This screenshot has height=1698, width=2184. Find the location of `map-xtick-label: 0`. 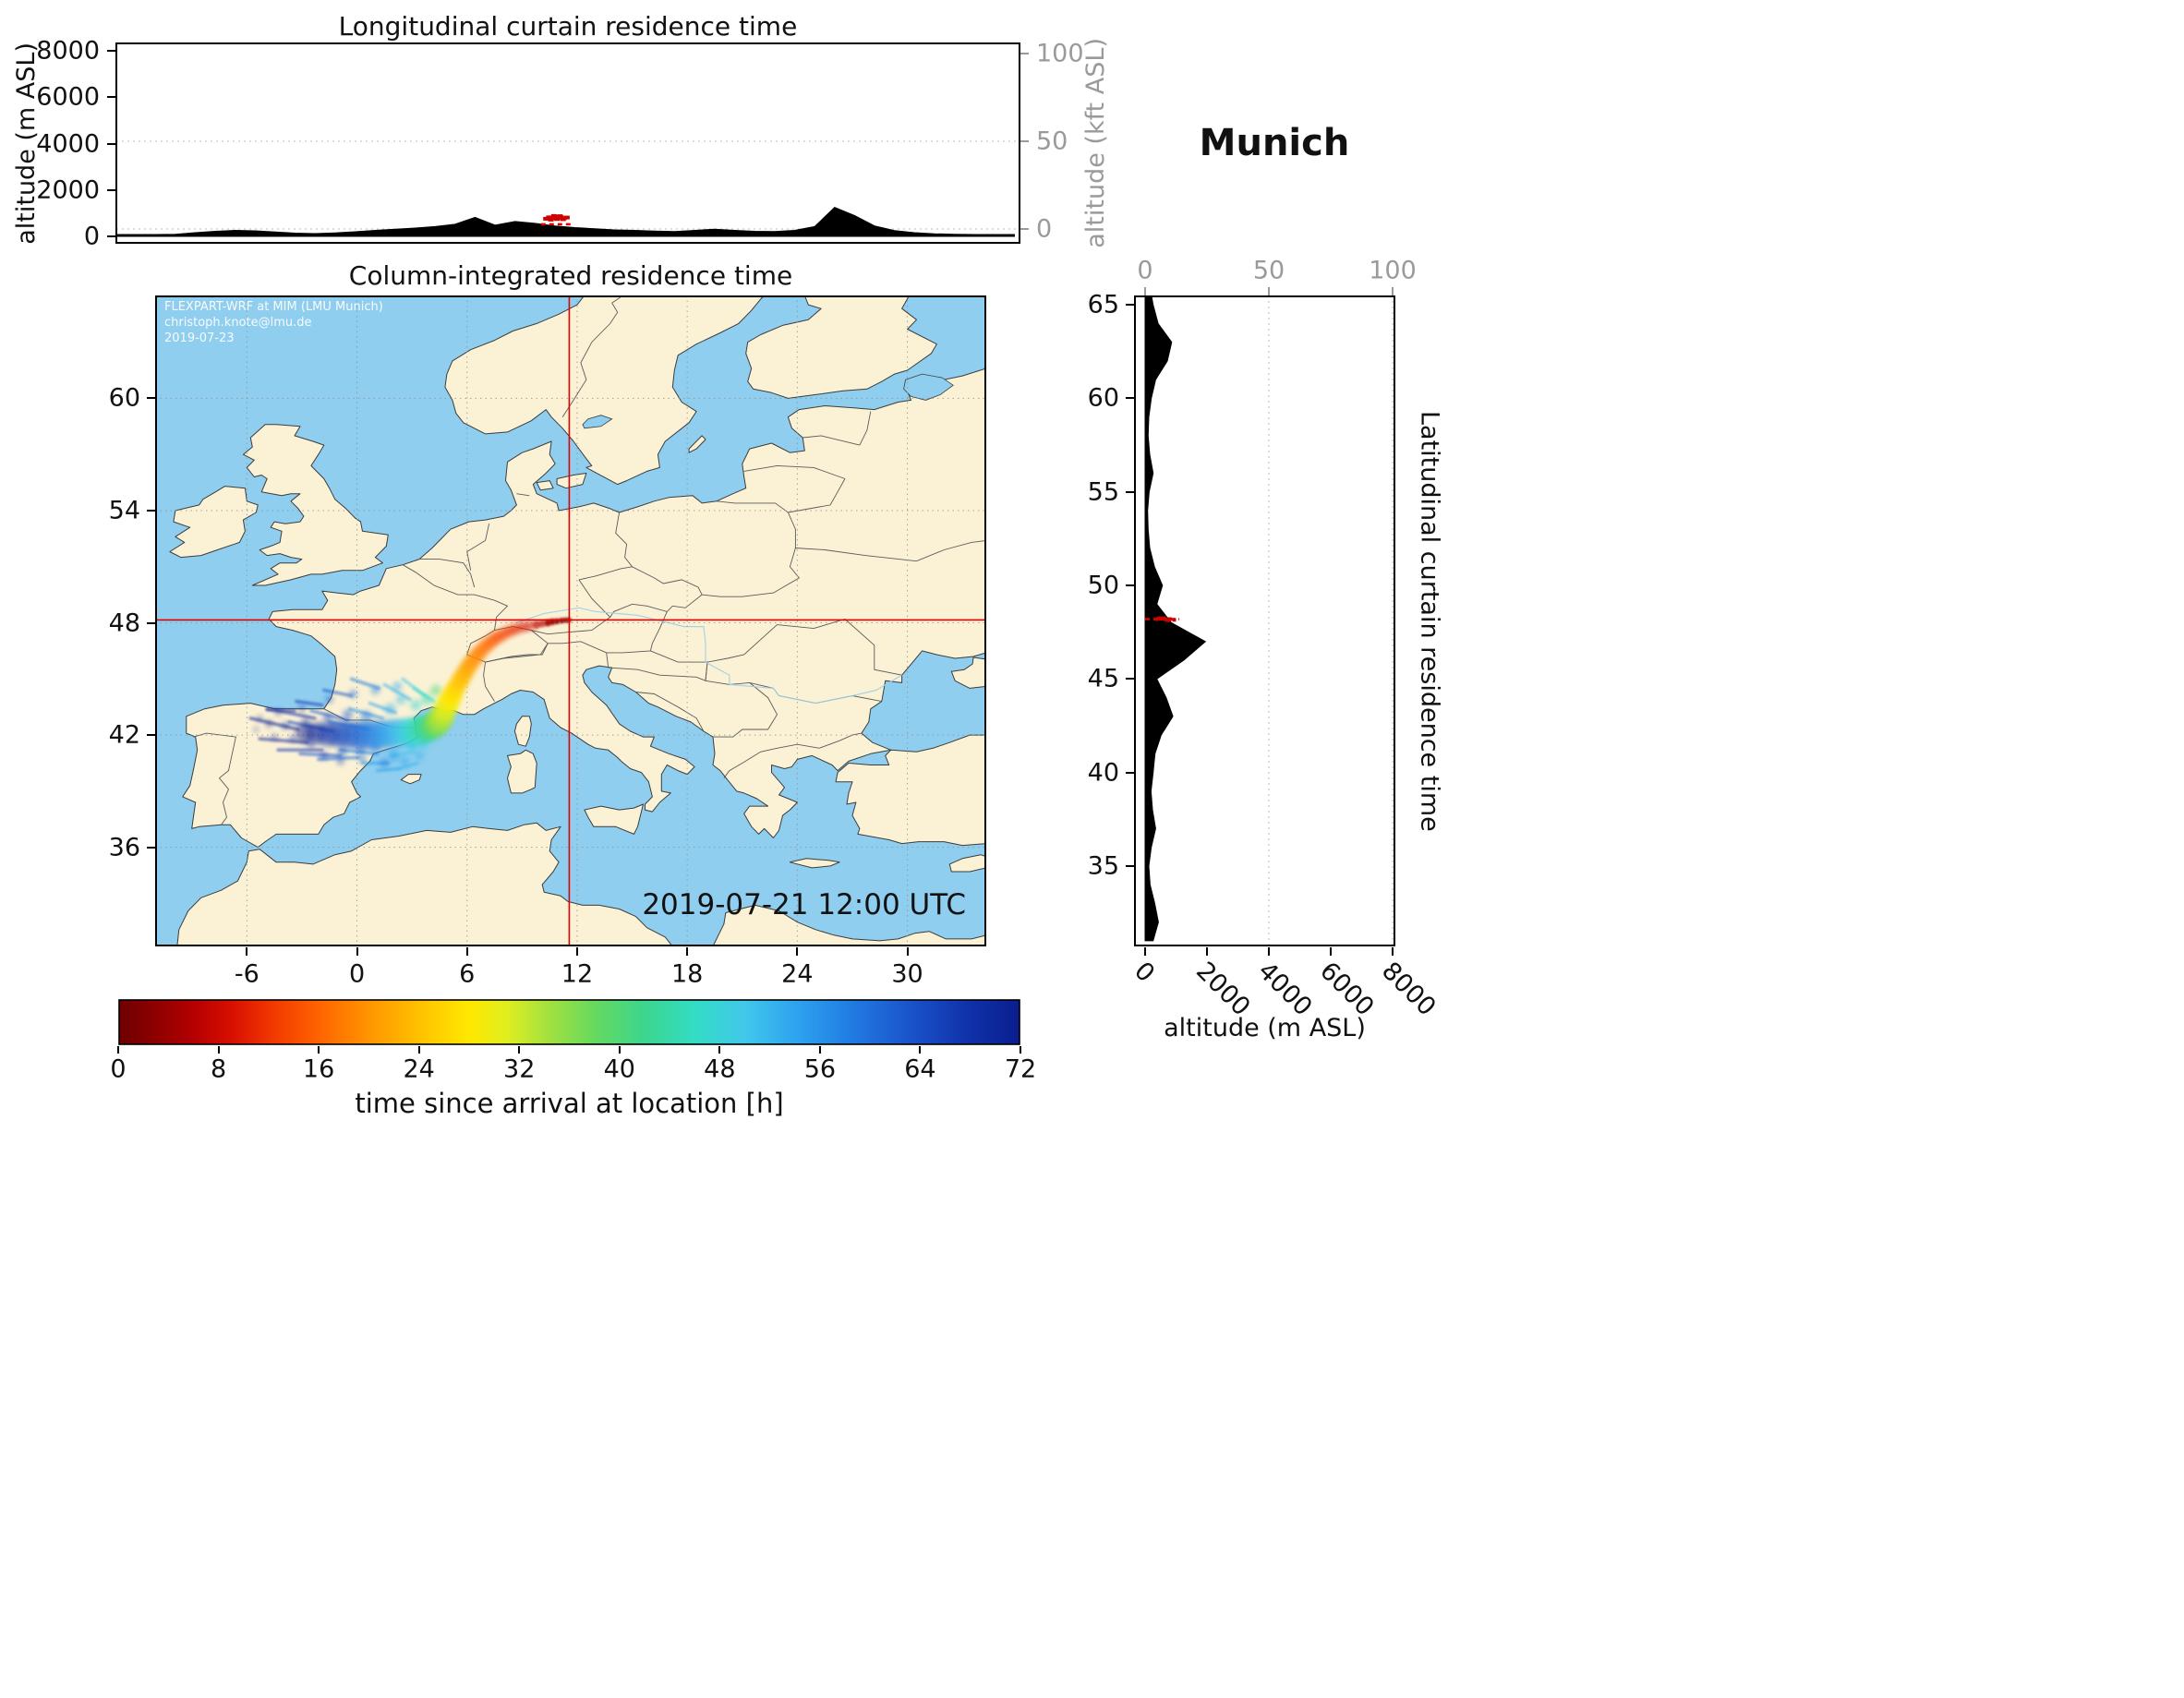

map-xtick-label: 0 is located at coordinates (357, 974).